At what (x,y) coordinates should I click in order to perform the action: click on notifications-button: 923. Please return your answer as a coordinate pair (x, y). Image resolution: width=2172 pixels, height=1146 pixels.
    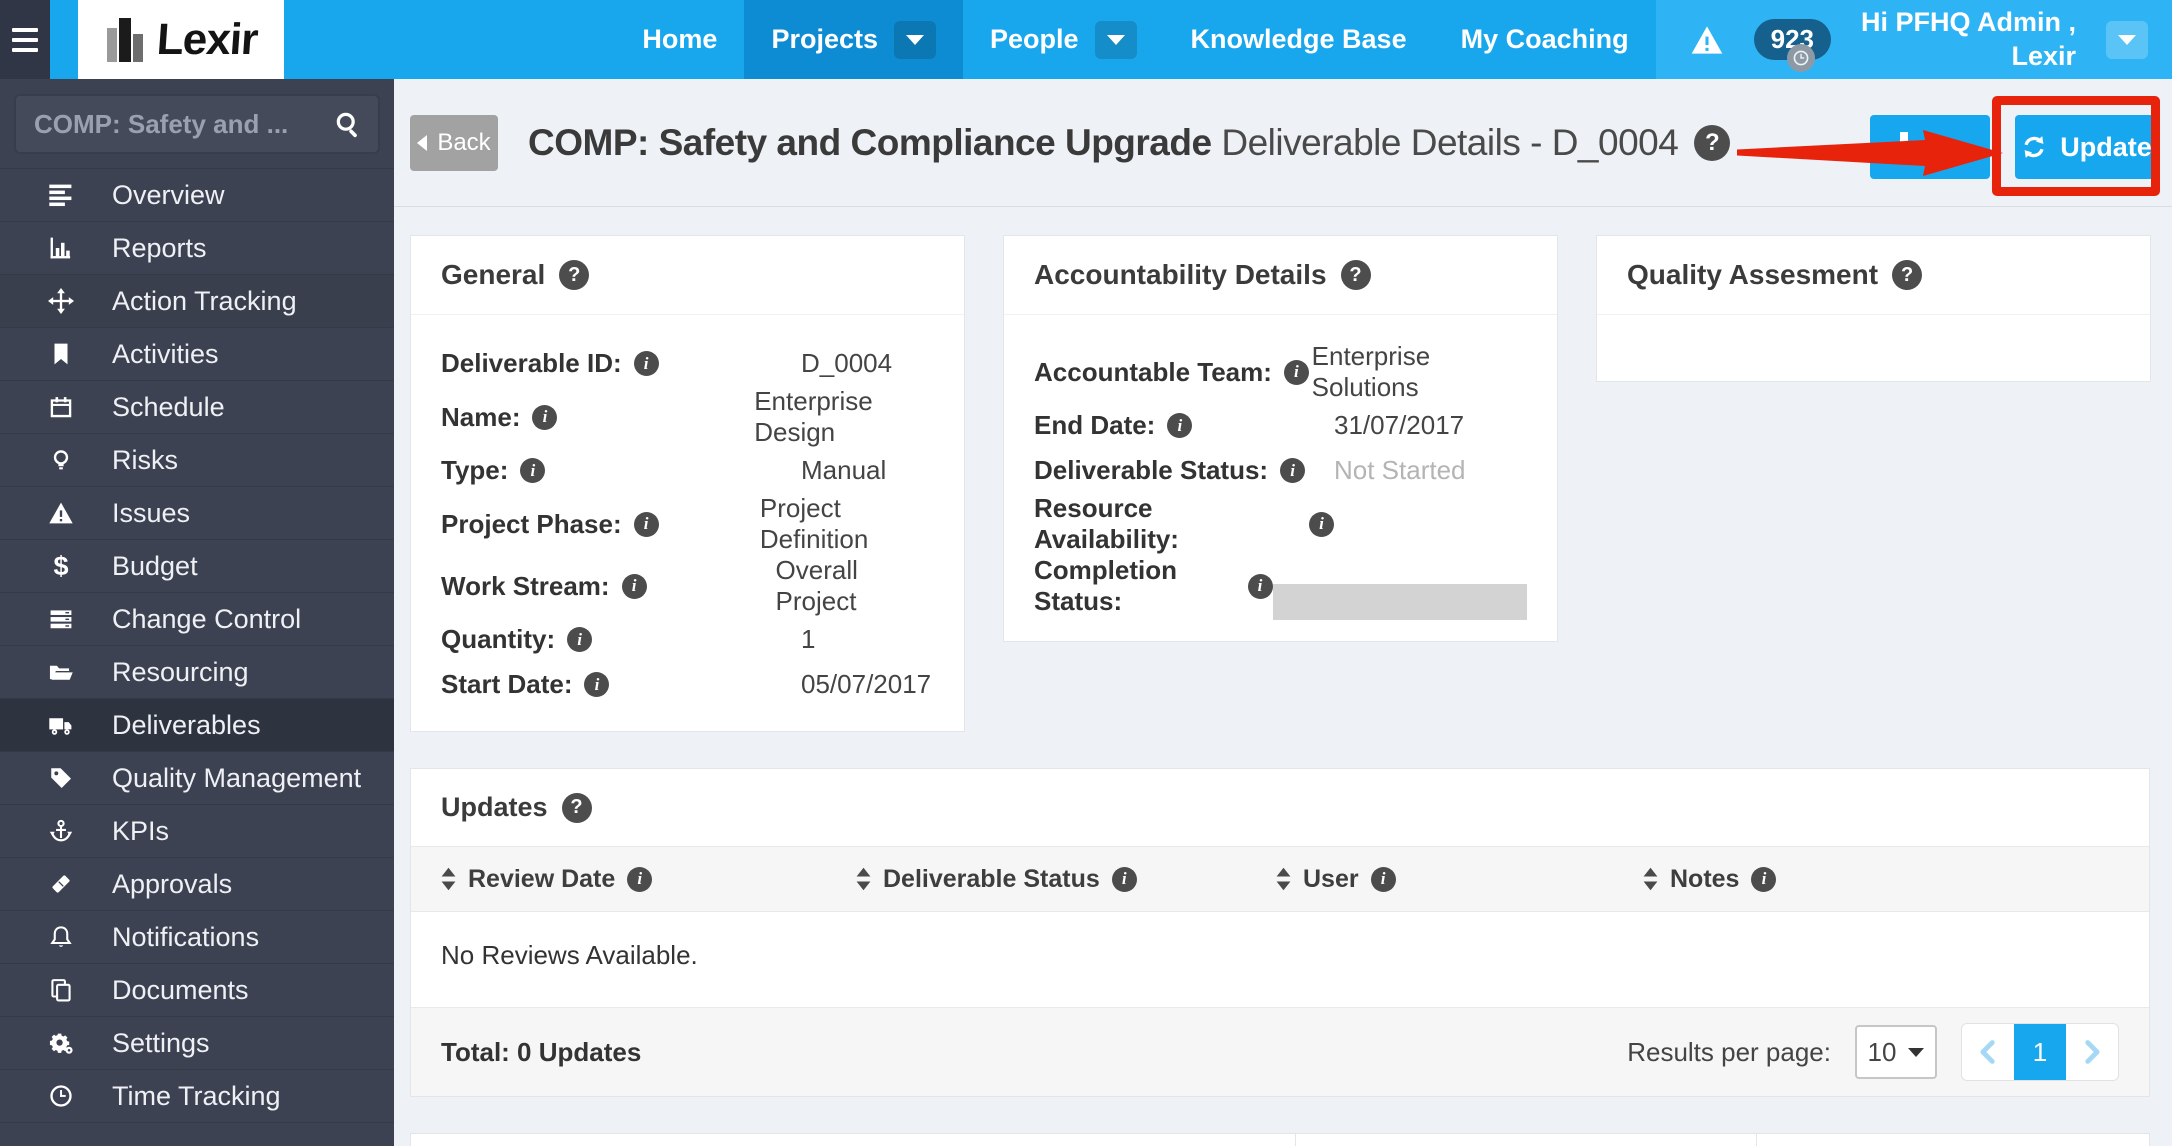
    Looking at the image, I should click on (1792, 45).